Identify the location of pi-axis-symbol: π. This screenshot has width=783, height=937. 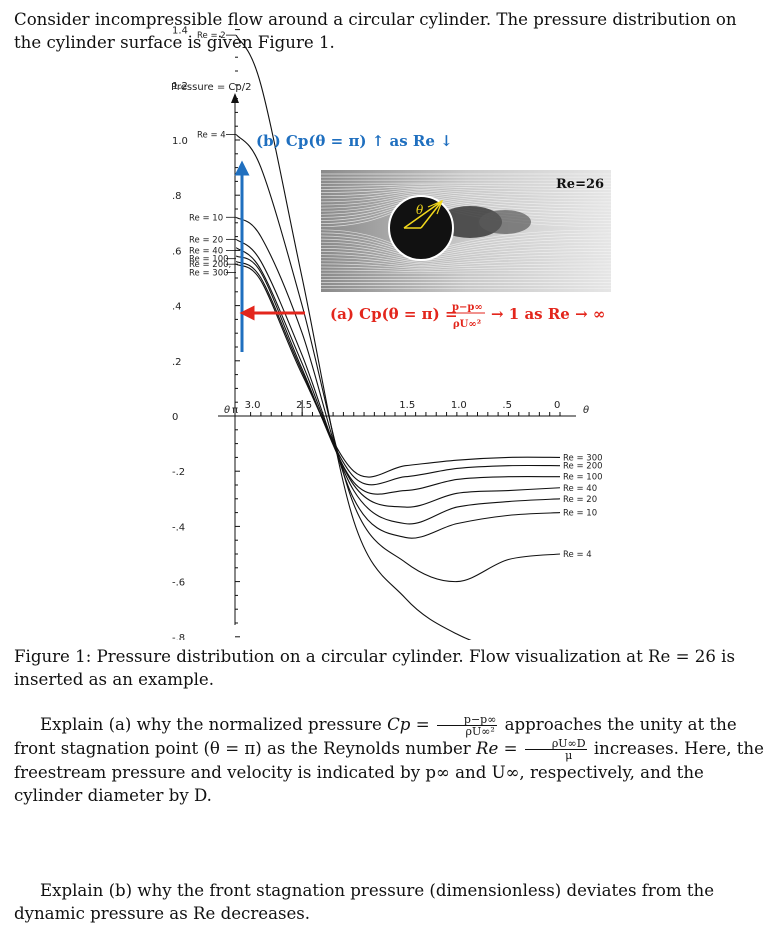
(235, 410).